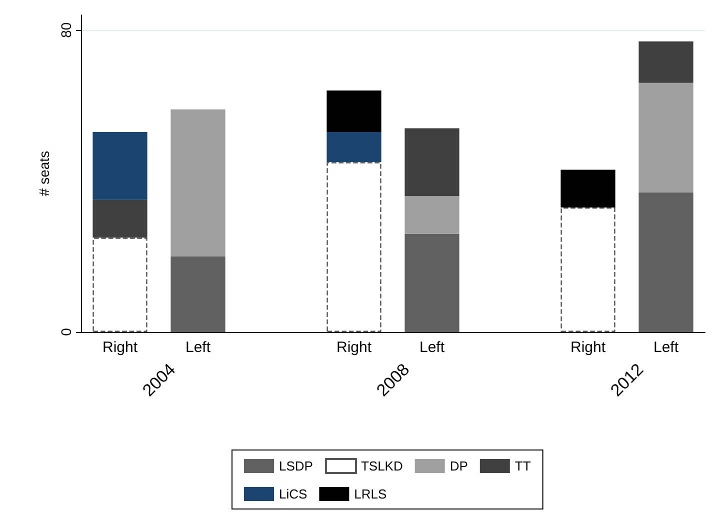 Image resolution: width=719 pixels, height=513 pixels. Describe the element at coordinates (66, 30) in the screenshot. I see `y-tick-label: 80` at that location.